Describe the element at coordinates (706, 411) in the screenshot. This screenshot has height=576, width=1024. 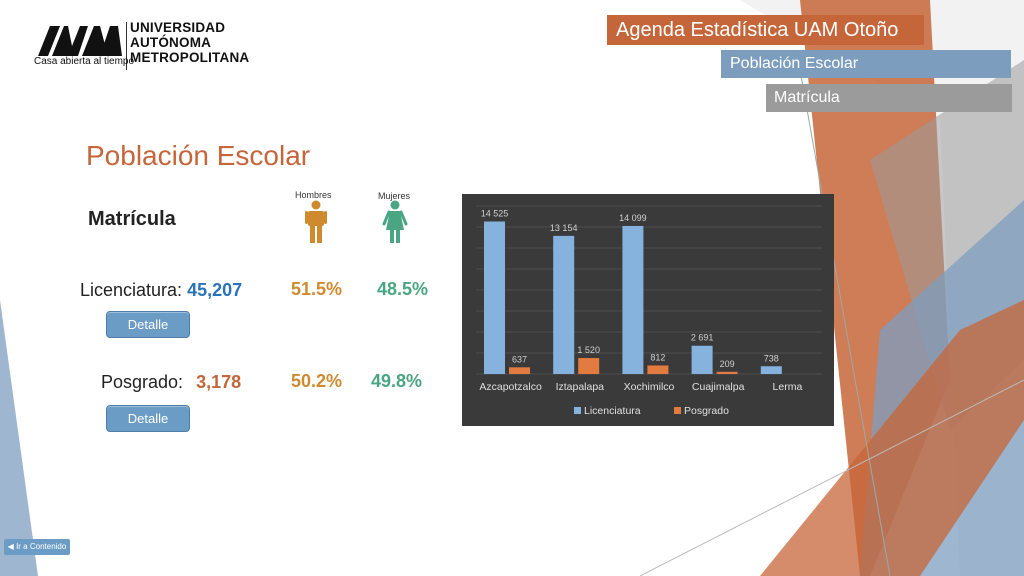
I see `chart-legend-label: Posgrado` at that location.